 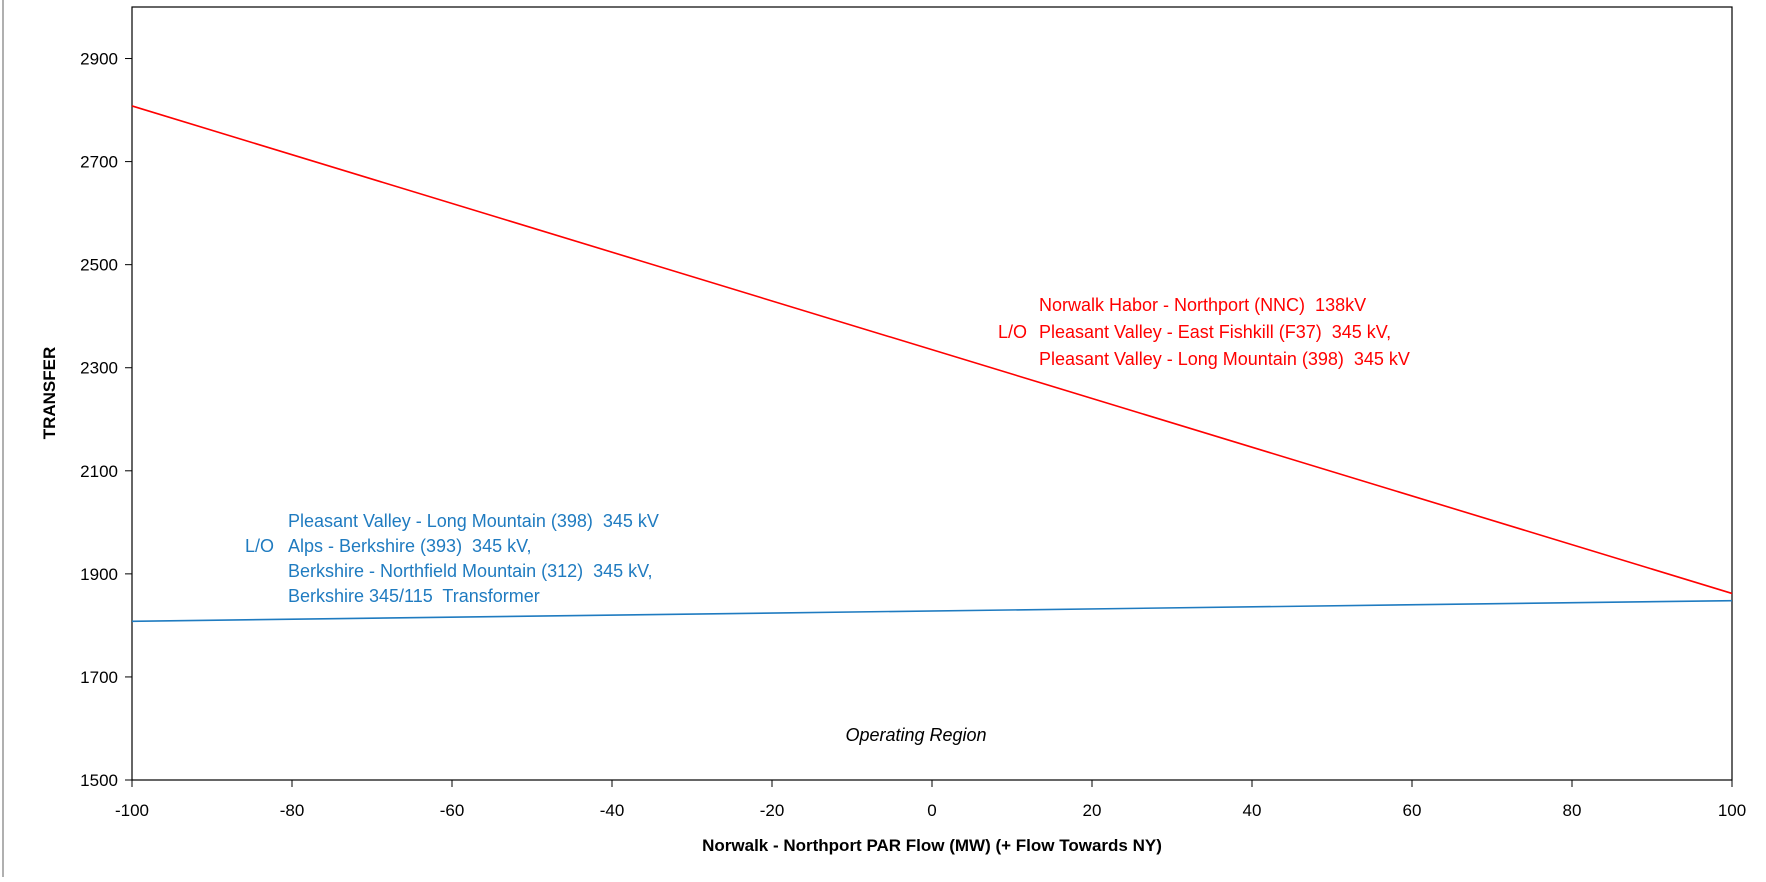 I want to click on x-tick-label: -100, so click(x=132, y=810).